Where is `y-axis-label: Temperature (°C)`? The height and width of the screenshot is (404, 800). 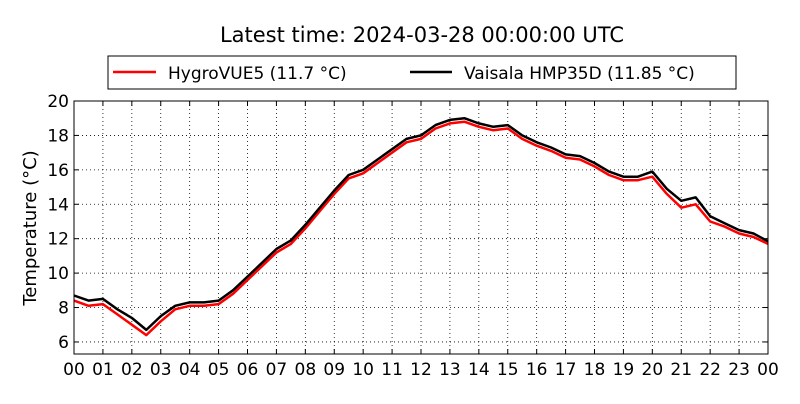 y-axis-label: Temperature (°C) is located at coordinates (30, 228).